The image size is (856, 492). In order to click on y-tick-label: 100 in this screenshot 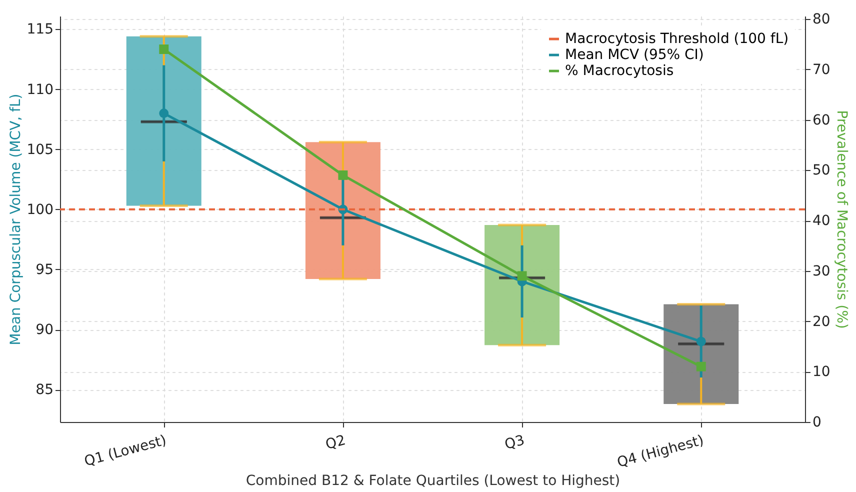, I will do `click(40, 210)`.